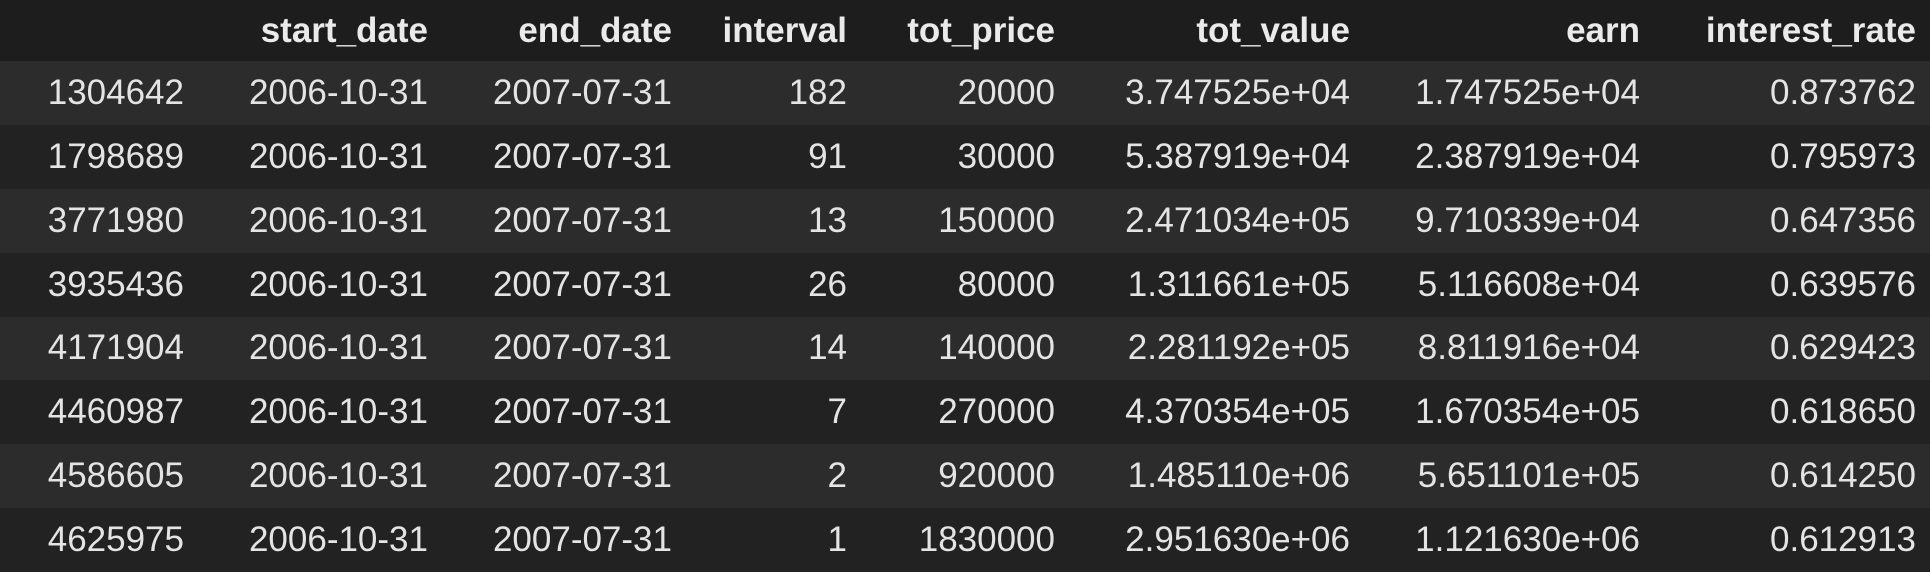 Image resolution: width=1930 pixels, height=572 pixels. What do you see at coordinates (115, 476) in the screenshot?
I see `row-index: 4586605` at bounding box center [115, 476].